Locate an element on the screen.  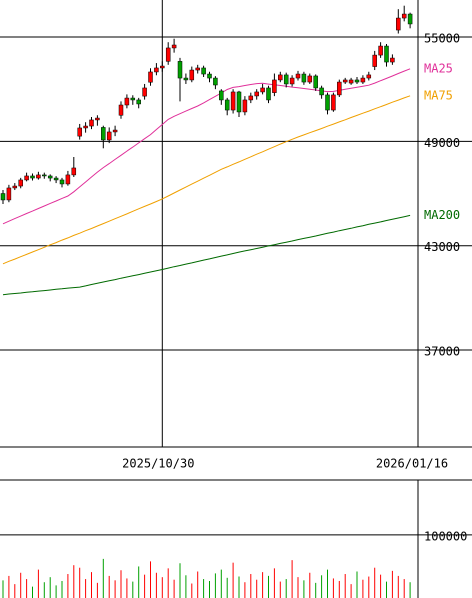
y-tick-label: 43000 is located at coordinates (442, 247).